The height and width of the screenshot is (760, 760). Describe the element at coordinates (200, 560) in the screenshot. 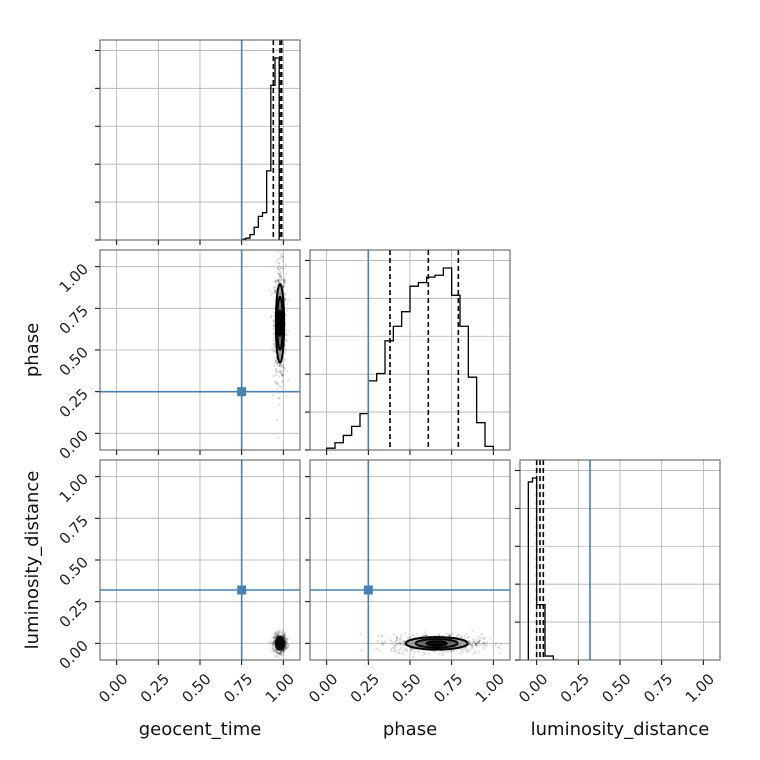

I see `panel-frame` at that location.